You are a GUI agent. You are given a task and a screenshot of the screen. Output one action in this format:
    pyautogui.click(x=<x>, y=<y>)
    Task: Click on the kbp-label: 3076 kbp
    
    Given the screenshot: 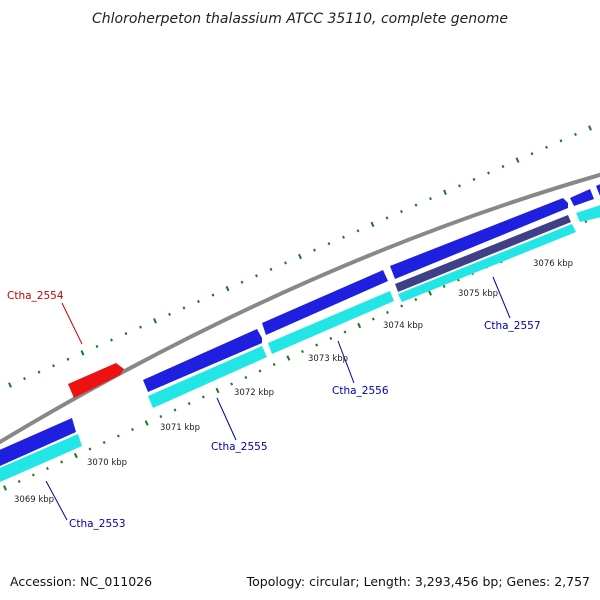 What is the action you would take?
    pyautogui.click(x=553, y=264)
    